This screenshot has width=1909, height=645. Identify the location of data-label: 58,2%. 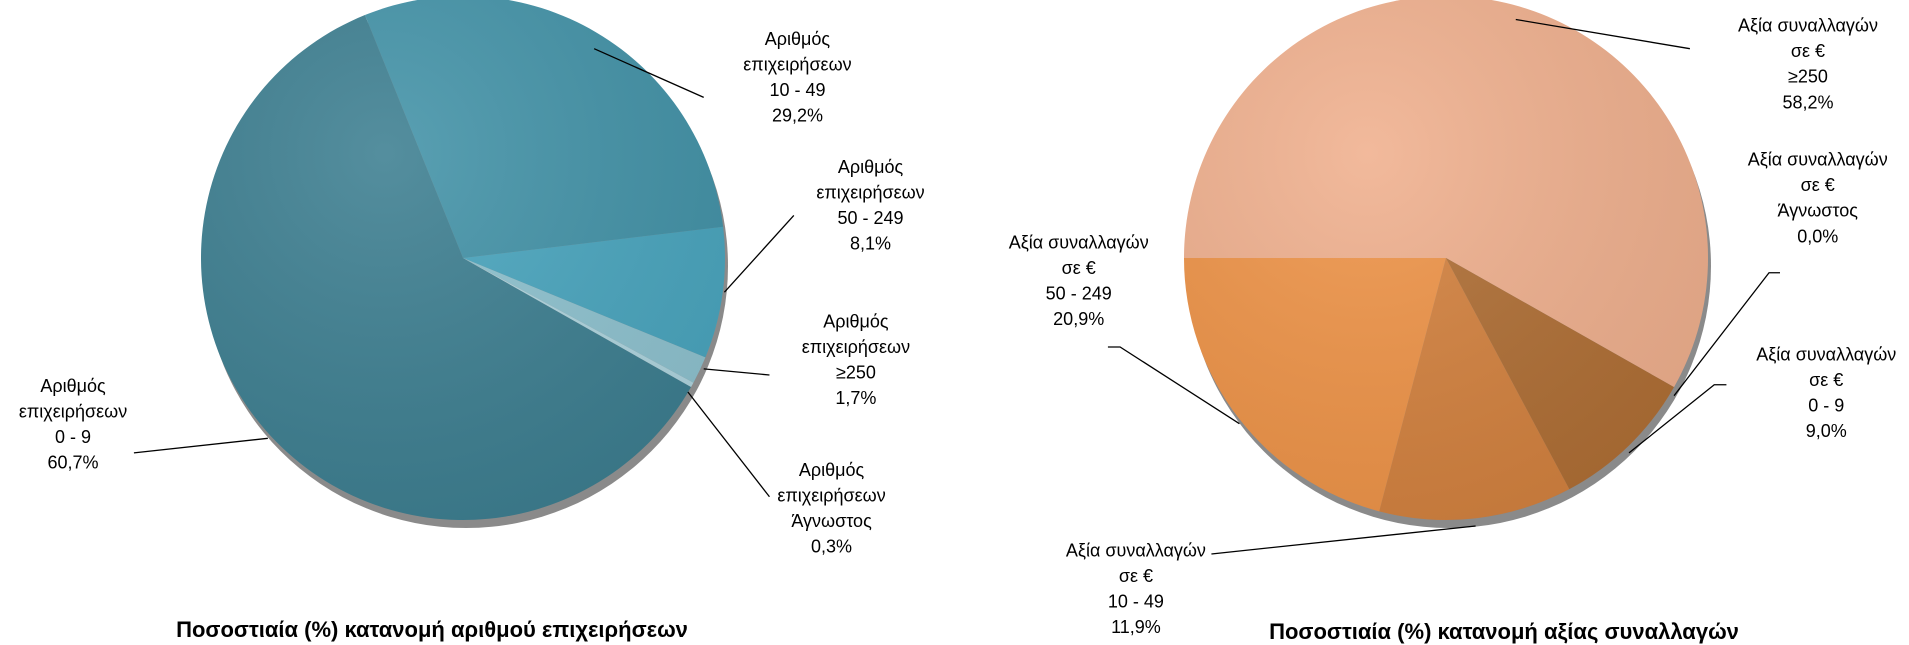
(1807, 102).